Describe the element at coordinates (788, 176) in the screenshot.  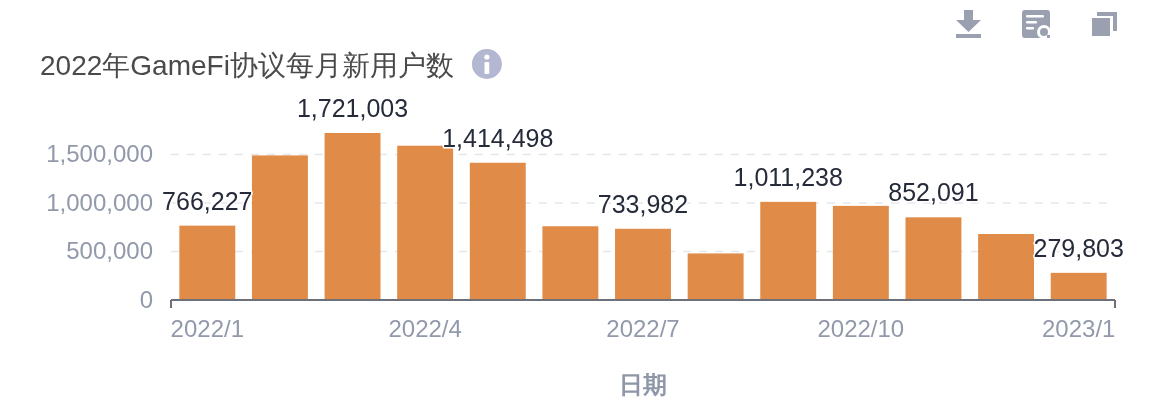
I see `data-label: 1,011,238` at that location.